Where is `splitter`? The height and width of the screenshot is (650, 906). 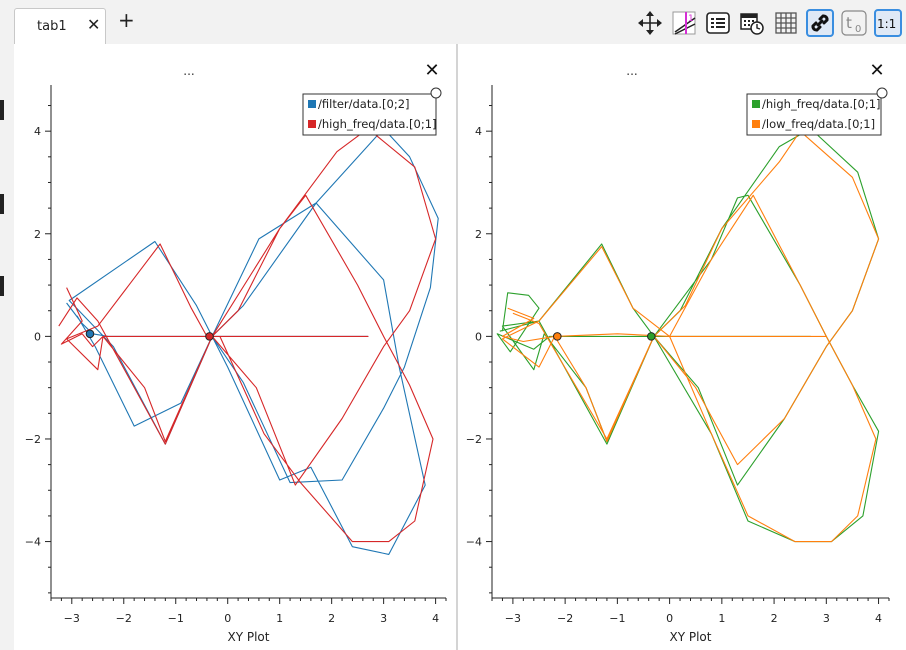
splitter is located at coordinates (457, 347).